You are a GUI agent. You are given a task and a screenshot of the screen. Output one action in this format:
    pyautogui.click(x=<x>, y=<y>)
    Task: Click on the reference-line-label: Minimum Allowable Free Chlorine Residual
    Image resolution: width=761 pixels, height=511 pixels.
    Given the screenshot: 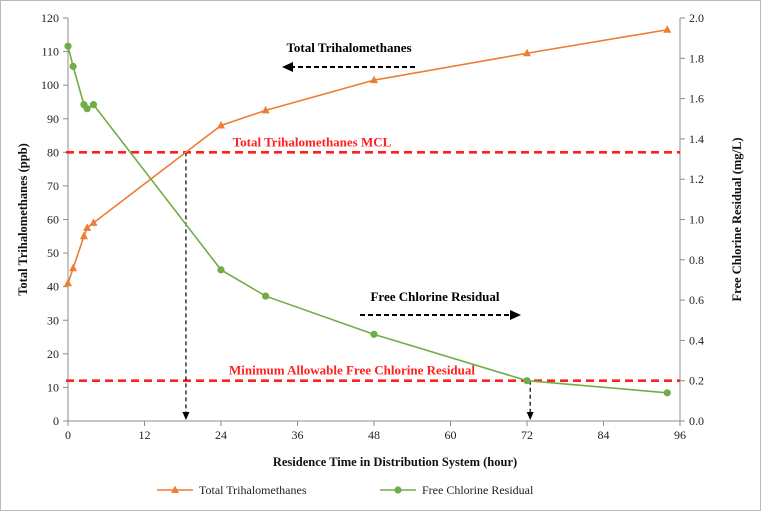 What is the action you would take?
    pyautogui.click(x=352, y=370)
    